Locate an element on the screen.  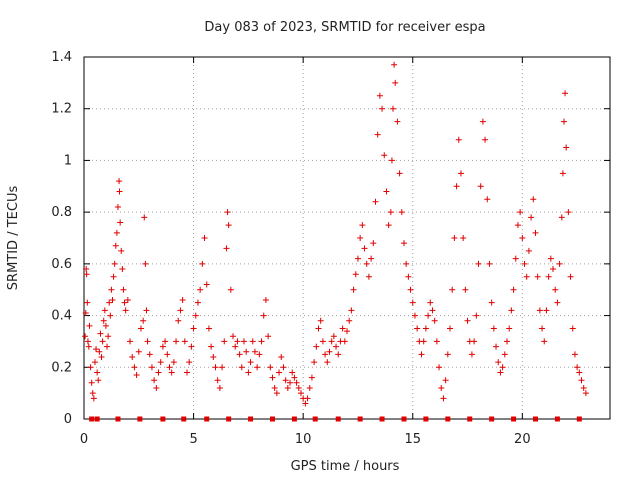
y-axis-label: SRMTID / TECUs is located at coordinates (13, 238).